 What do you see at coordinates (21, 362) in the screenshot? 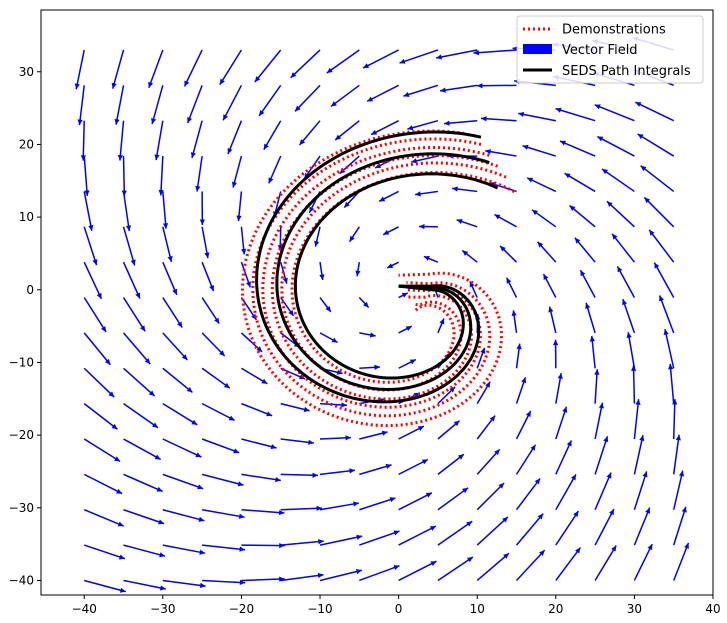
I see `y-tick-label: −10` at bounding box center [21, 362].